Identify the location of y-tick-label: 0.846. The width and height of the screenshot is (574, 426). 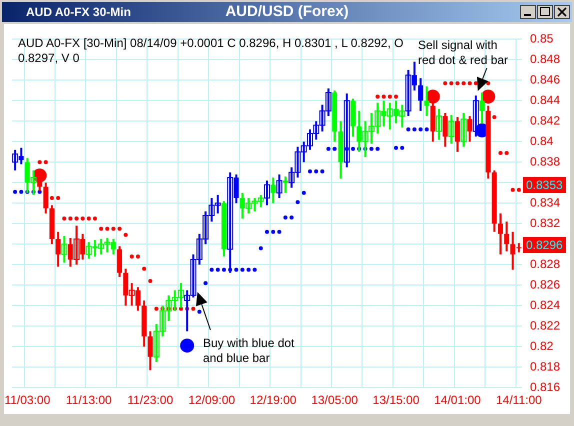
(545, 79).